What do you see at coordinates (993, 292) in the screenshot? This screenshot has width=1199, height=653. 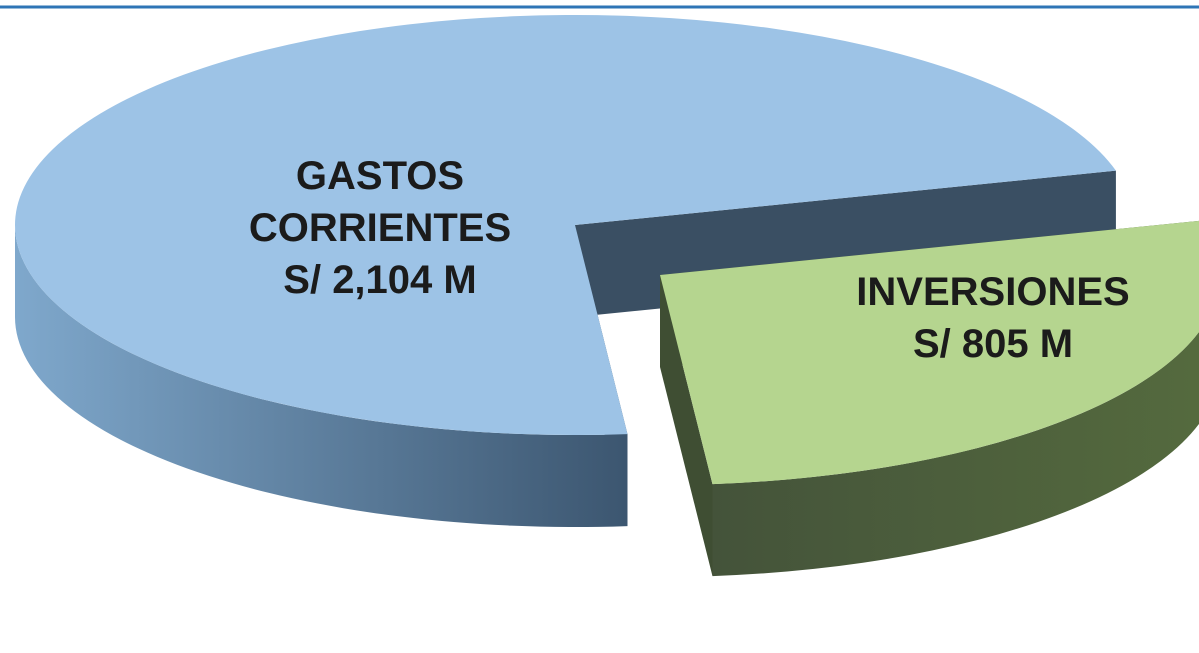 I see `category-label: INVERSIONES` at bounding box center [993, 292].